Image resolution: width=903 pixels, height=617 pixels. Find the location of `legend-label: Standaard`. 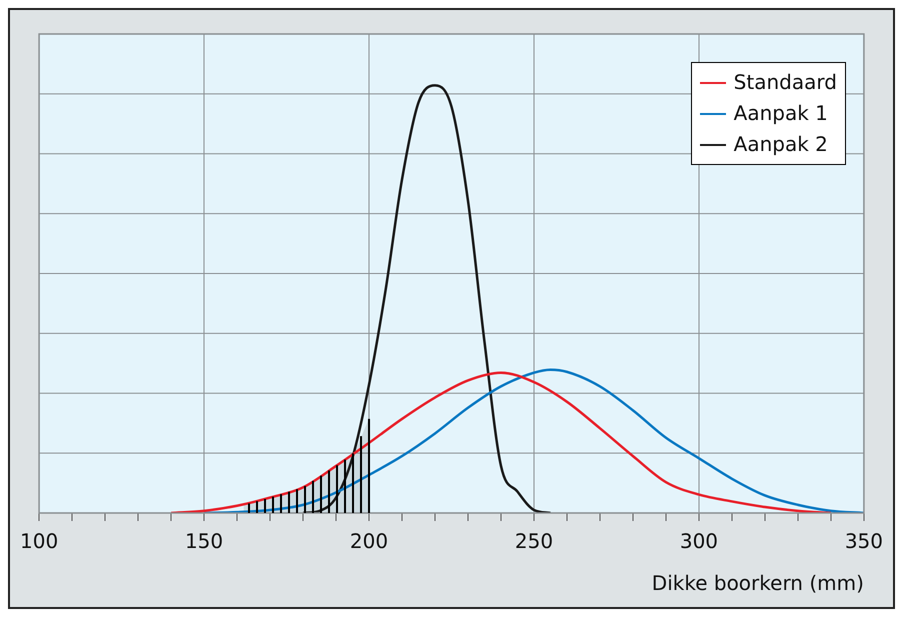

legend-label: Standaard is located at coordinates (785, 82).